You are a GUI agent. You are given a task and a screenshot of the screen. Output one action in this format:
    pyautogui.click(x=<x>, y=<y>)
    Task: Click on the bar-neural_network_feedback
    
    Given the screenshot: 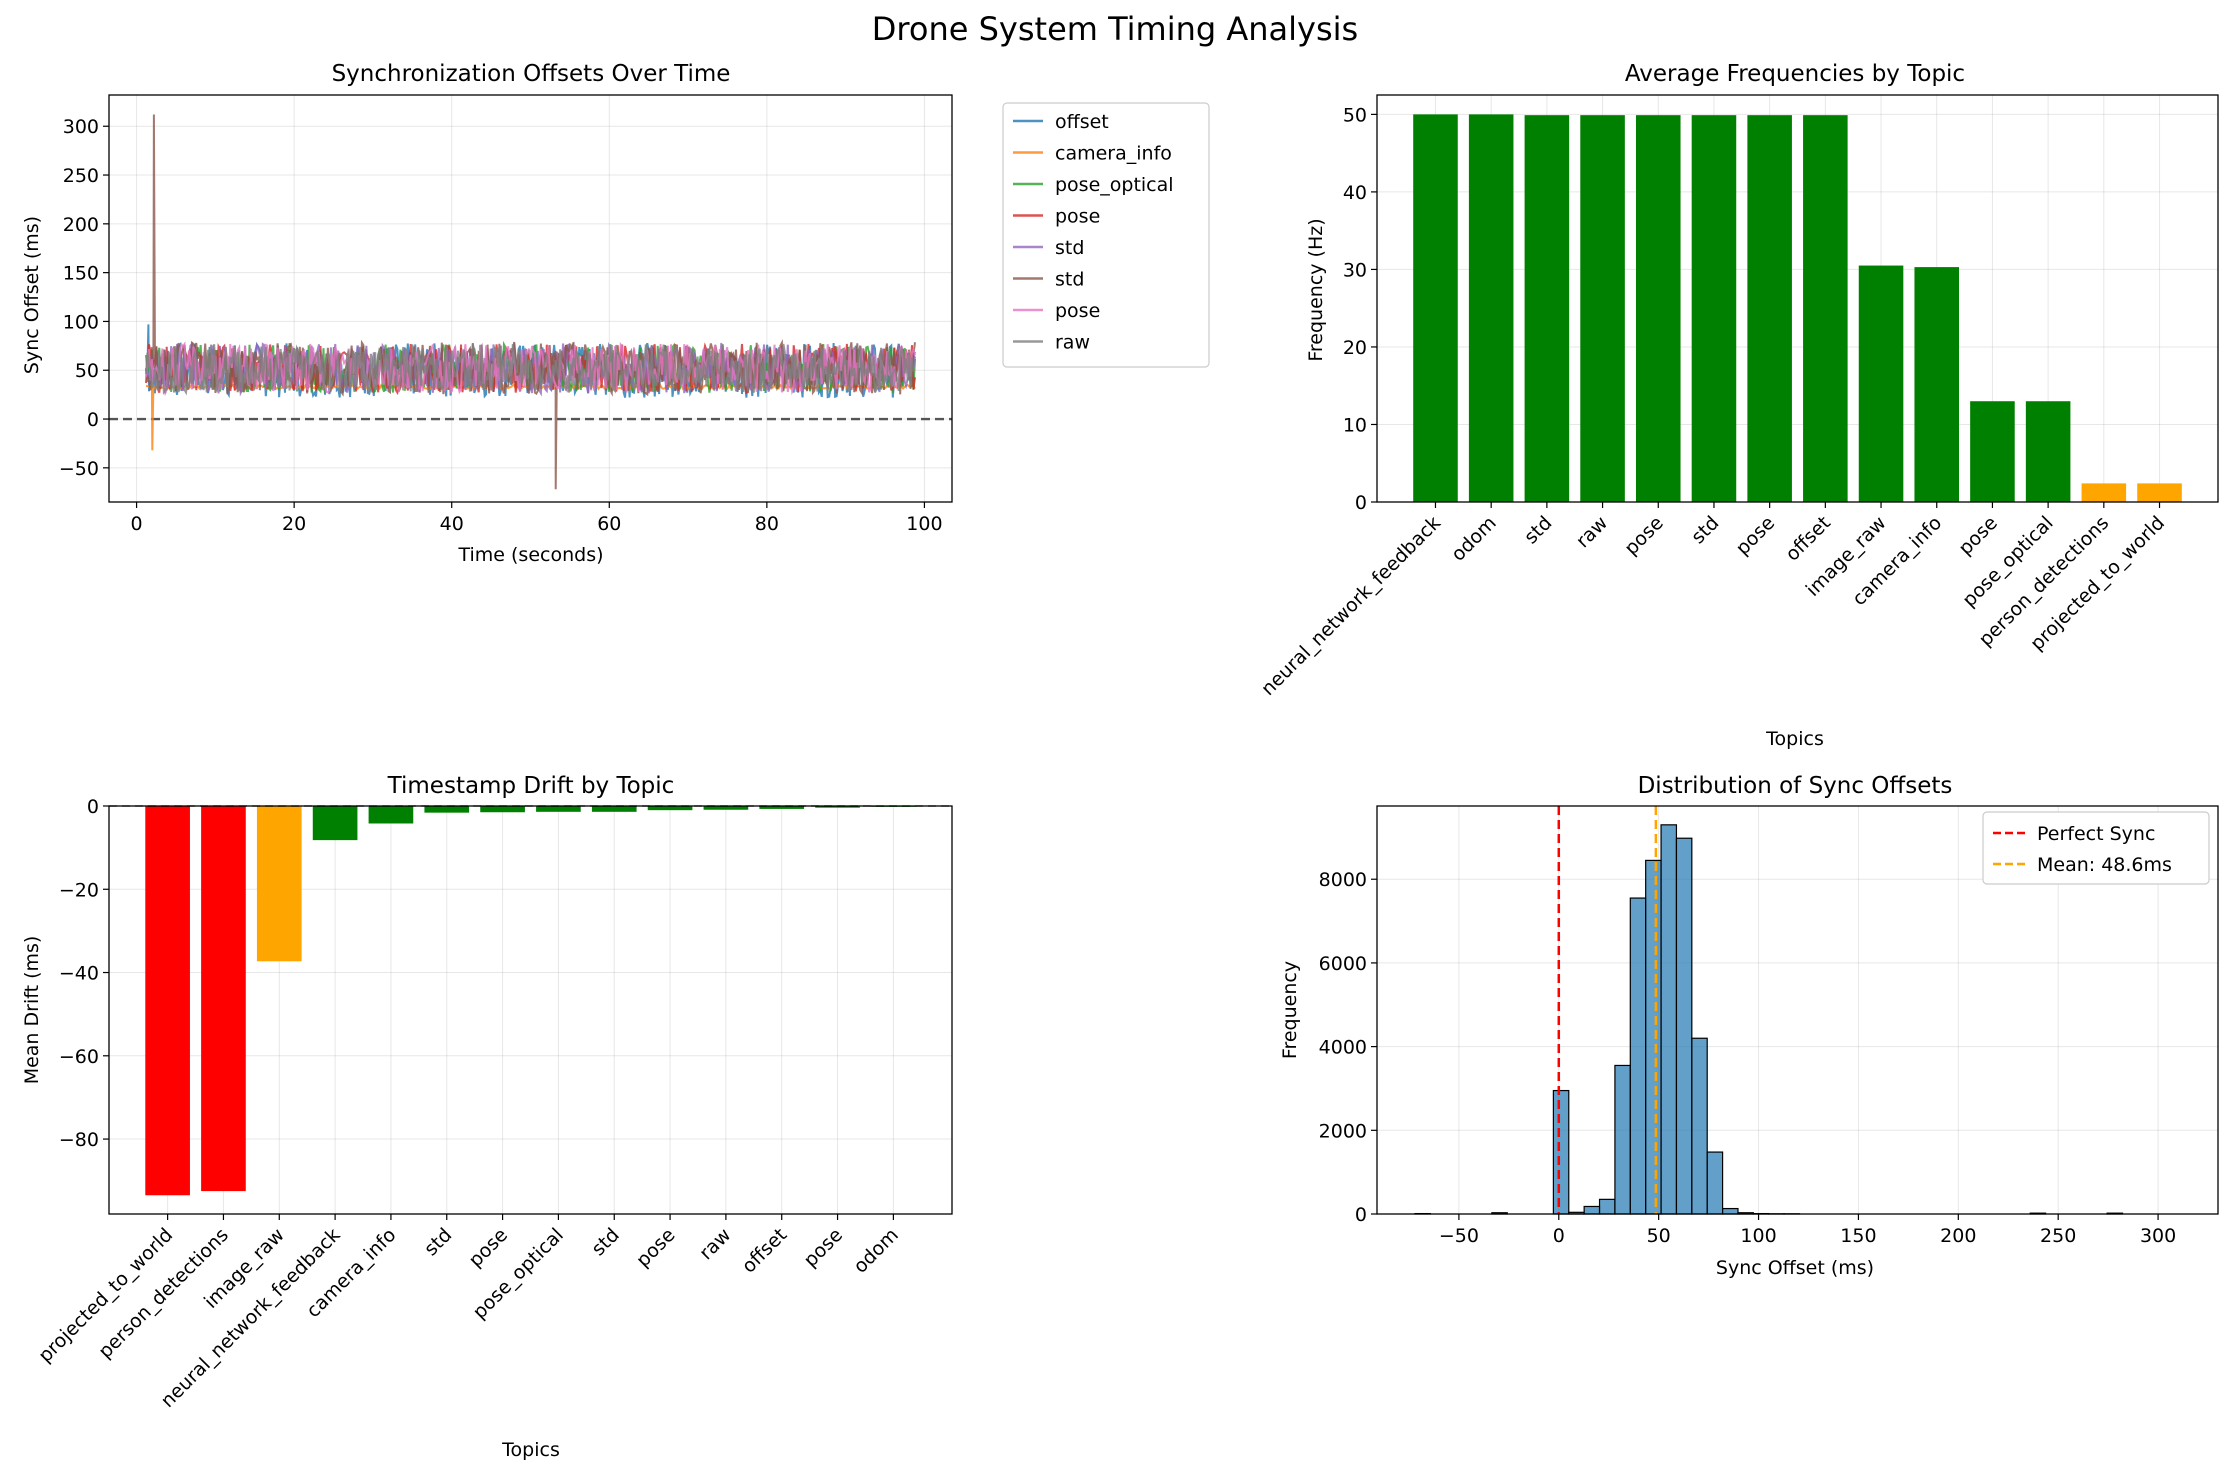 What is the action you would take?
    pyautogui.click(x=1435, y=308)
    